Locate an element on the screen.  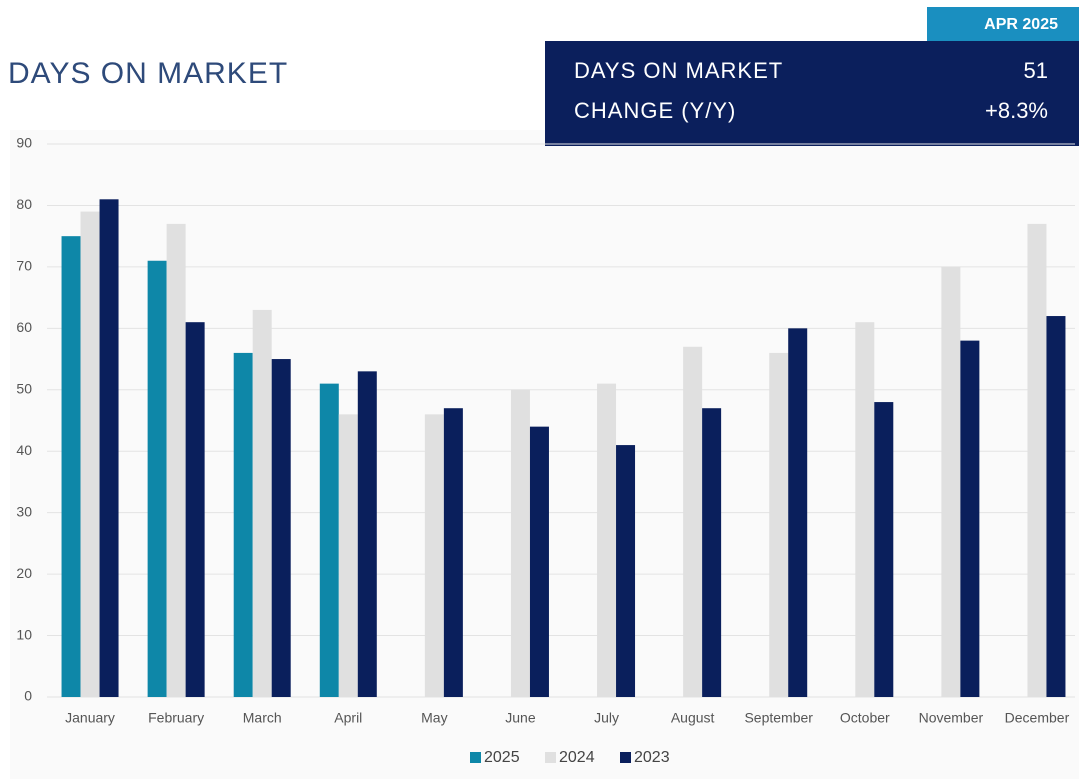
x-tick-label: August is located at coordinates (693, 718).